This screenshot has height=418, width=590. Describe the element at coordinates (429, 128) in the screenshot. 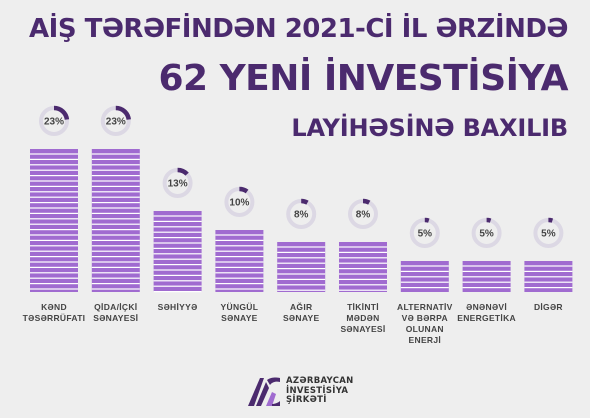

I see `title-line-3: LAYİHƏSİNƏ BAXILIB` at that location.